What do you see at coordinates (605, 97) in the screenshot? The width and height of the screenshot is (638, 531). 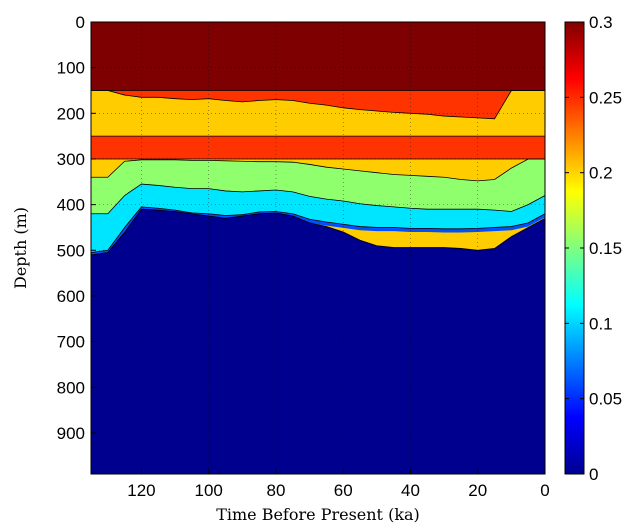 I see `colorbar-tick-label: 0.25` at bounding box center [605, 97].